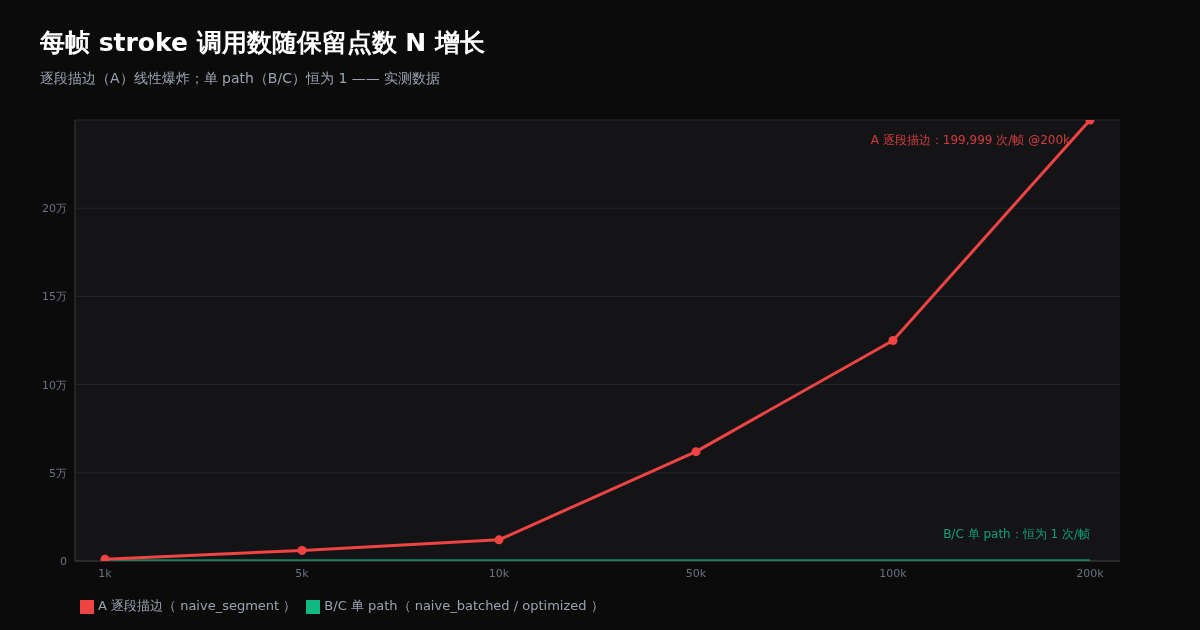 This screenshot has height=630, width=1200. What do you see at coordinates (197, 605) in the screenshot?
I see `legend-label: A 逐段描边（ naive_segment ）` at bounding box center [197, 605].